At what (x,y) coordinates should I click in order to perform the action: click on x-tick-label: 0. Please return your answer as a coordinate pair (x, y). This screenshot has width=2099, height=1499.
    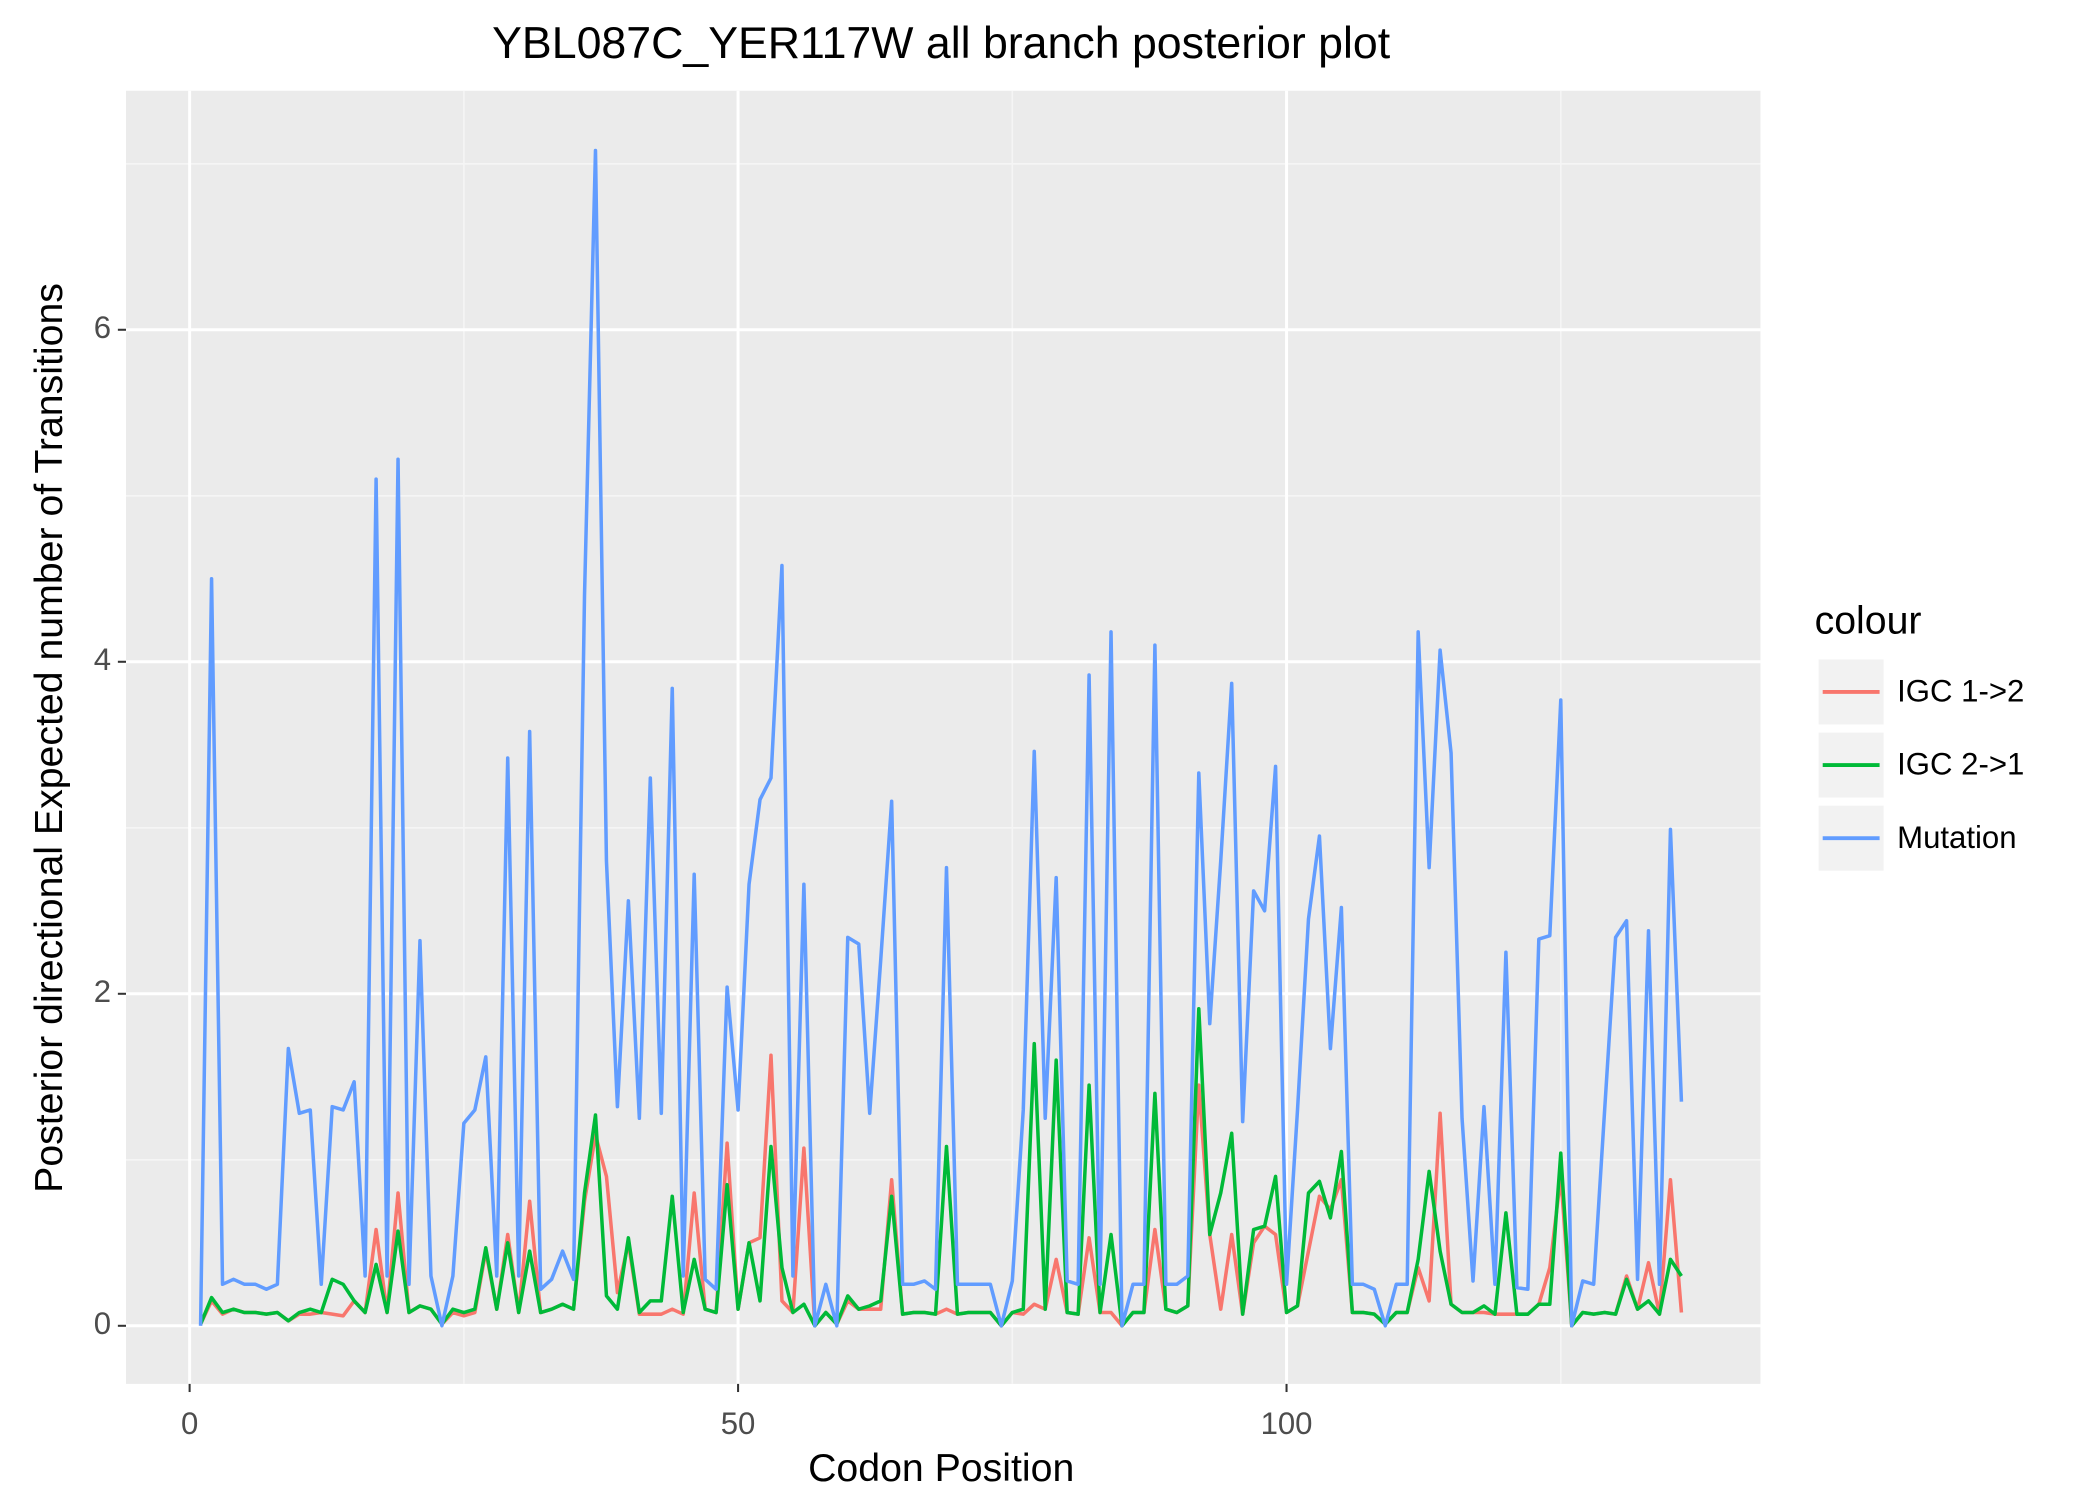
    Looking at the image, I should click on (189, 1423).